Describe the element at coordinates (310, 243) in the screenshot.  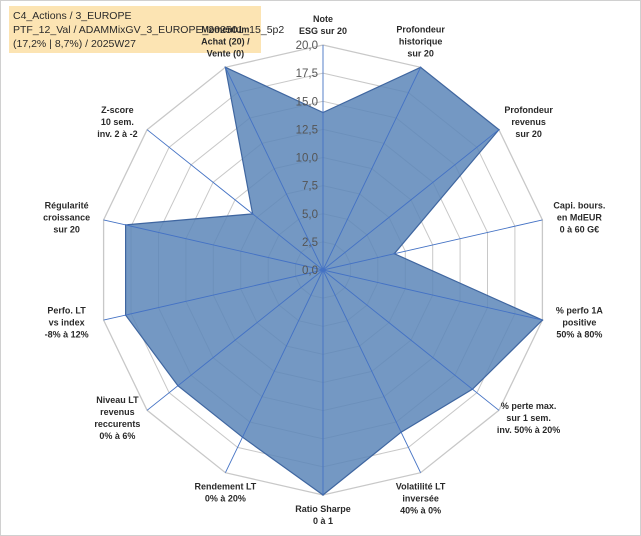
I see `tick-label: 2,5` at that location.